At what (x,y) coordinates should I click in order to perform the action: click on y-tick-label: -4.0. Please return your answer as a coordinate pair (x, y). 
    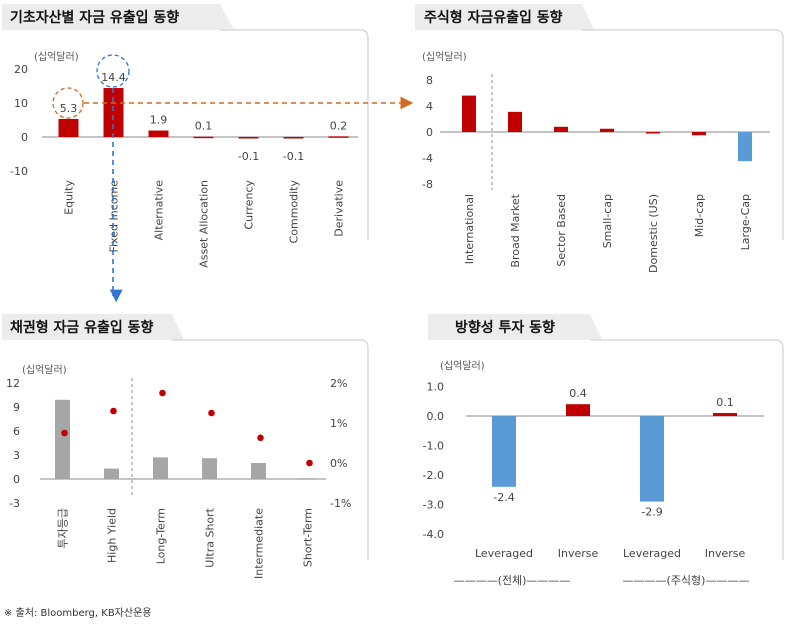
    Looking at the image, I should click on (433, 534).